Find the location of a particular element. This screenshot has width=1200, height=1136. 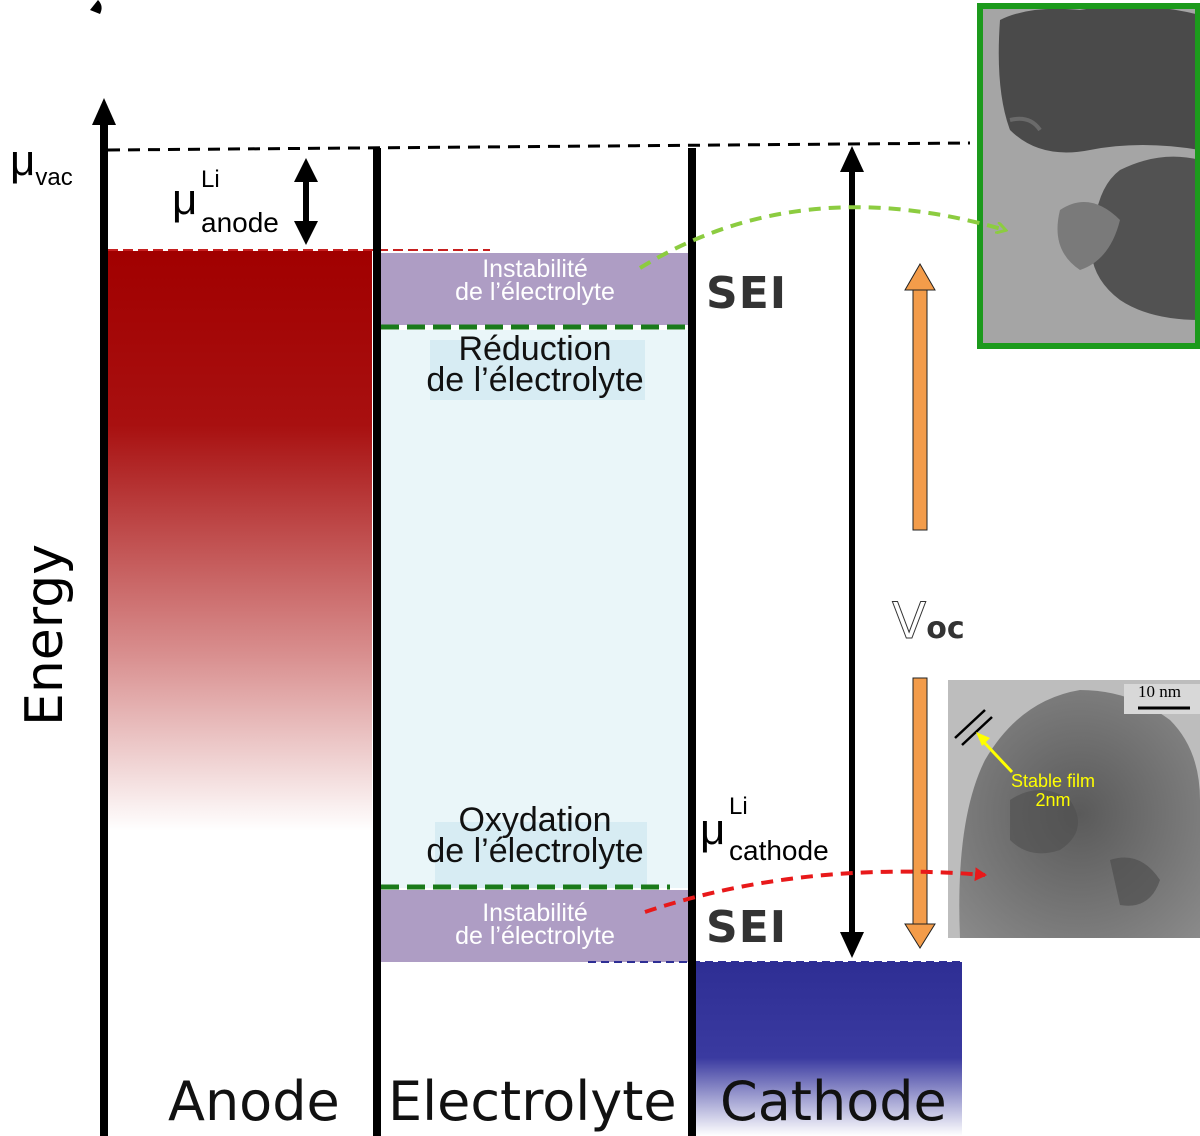

scale-bar-label: 10 nm is located at coordinates (1159, 691).